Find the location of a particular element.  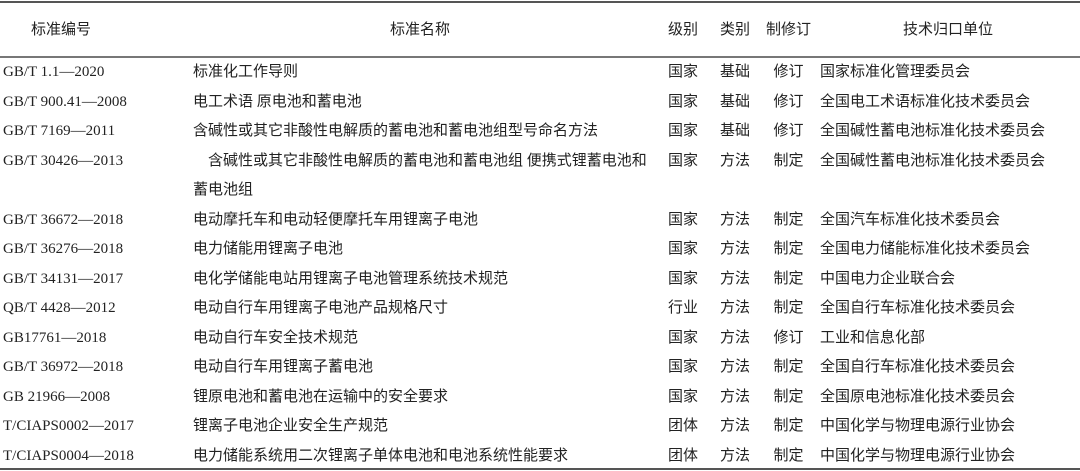

cell-unit: 国家标准化管理委员会 is located at coordinates (895, 72).